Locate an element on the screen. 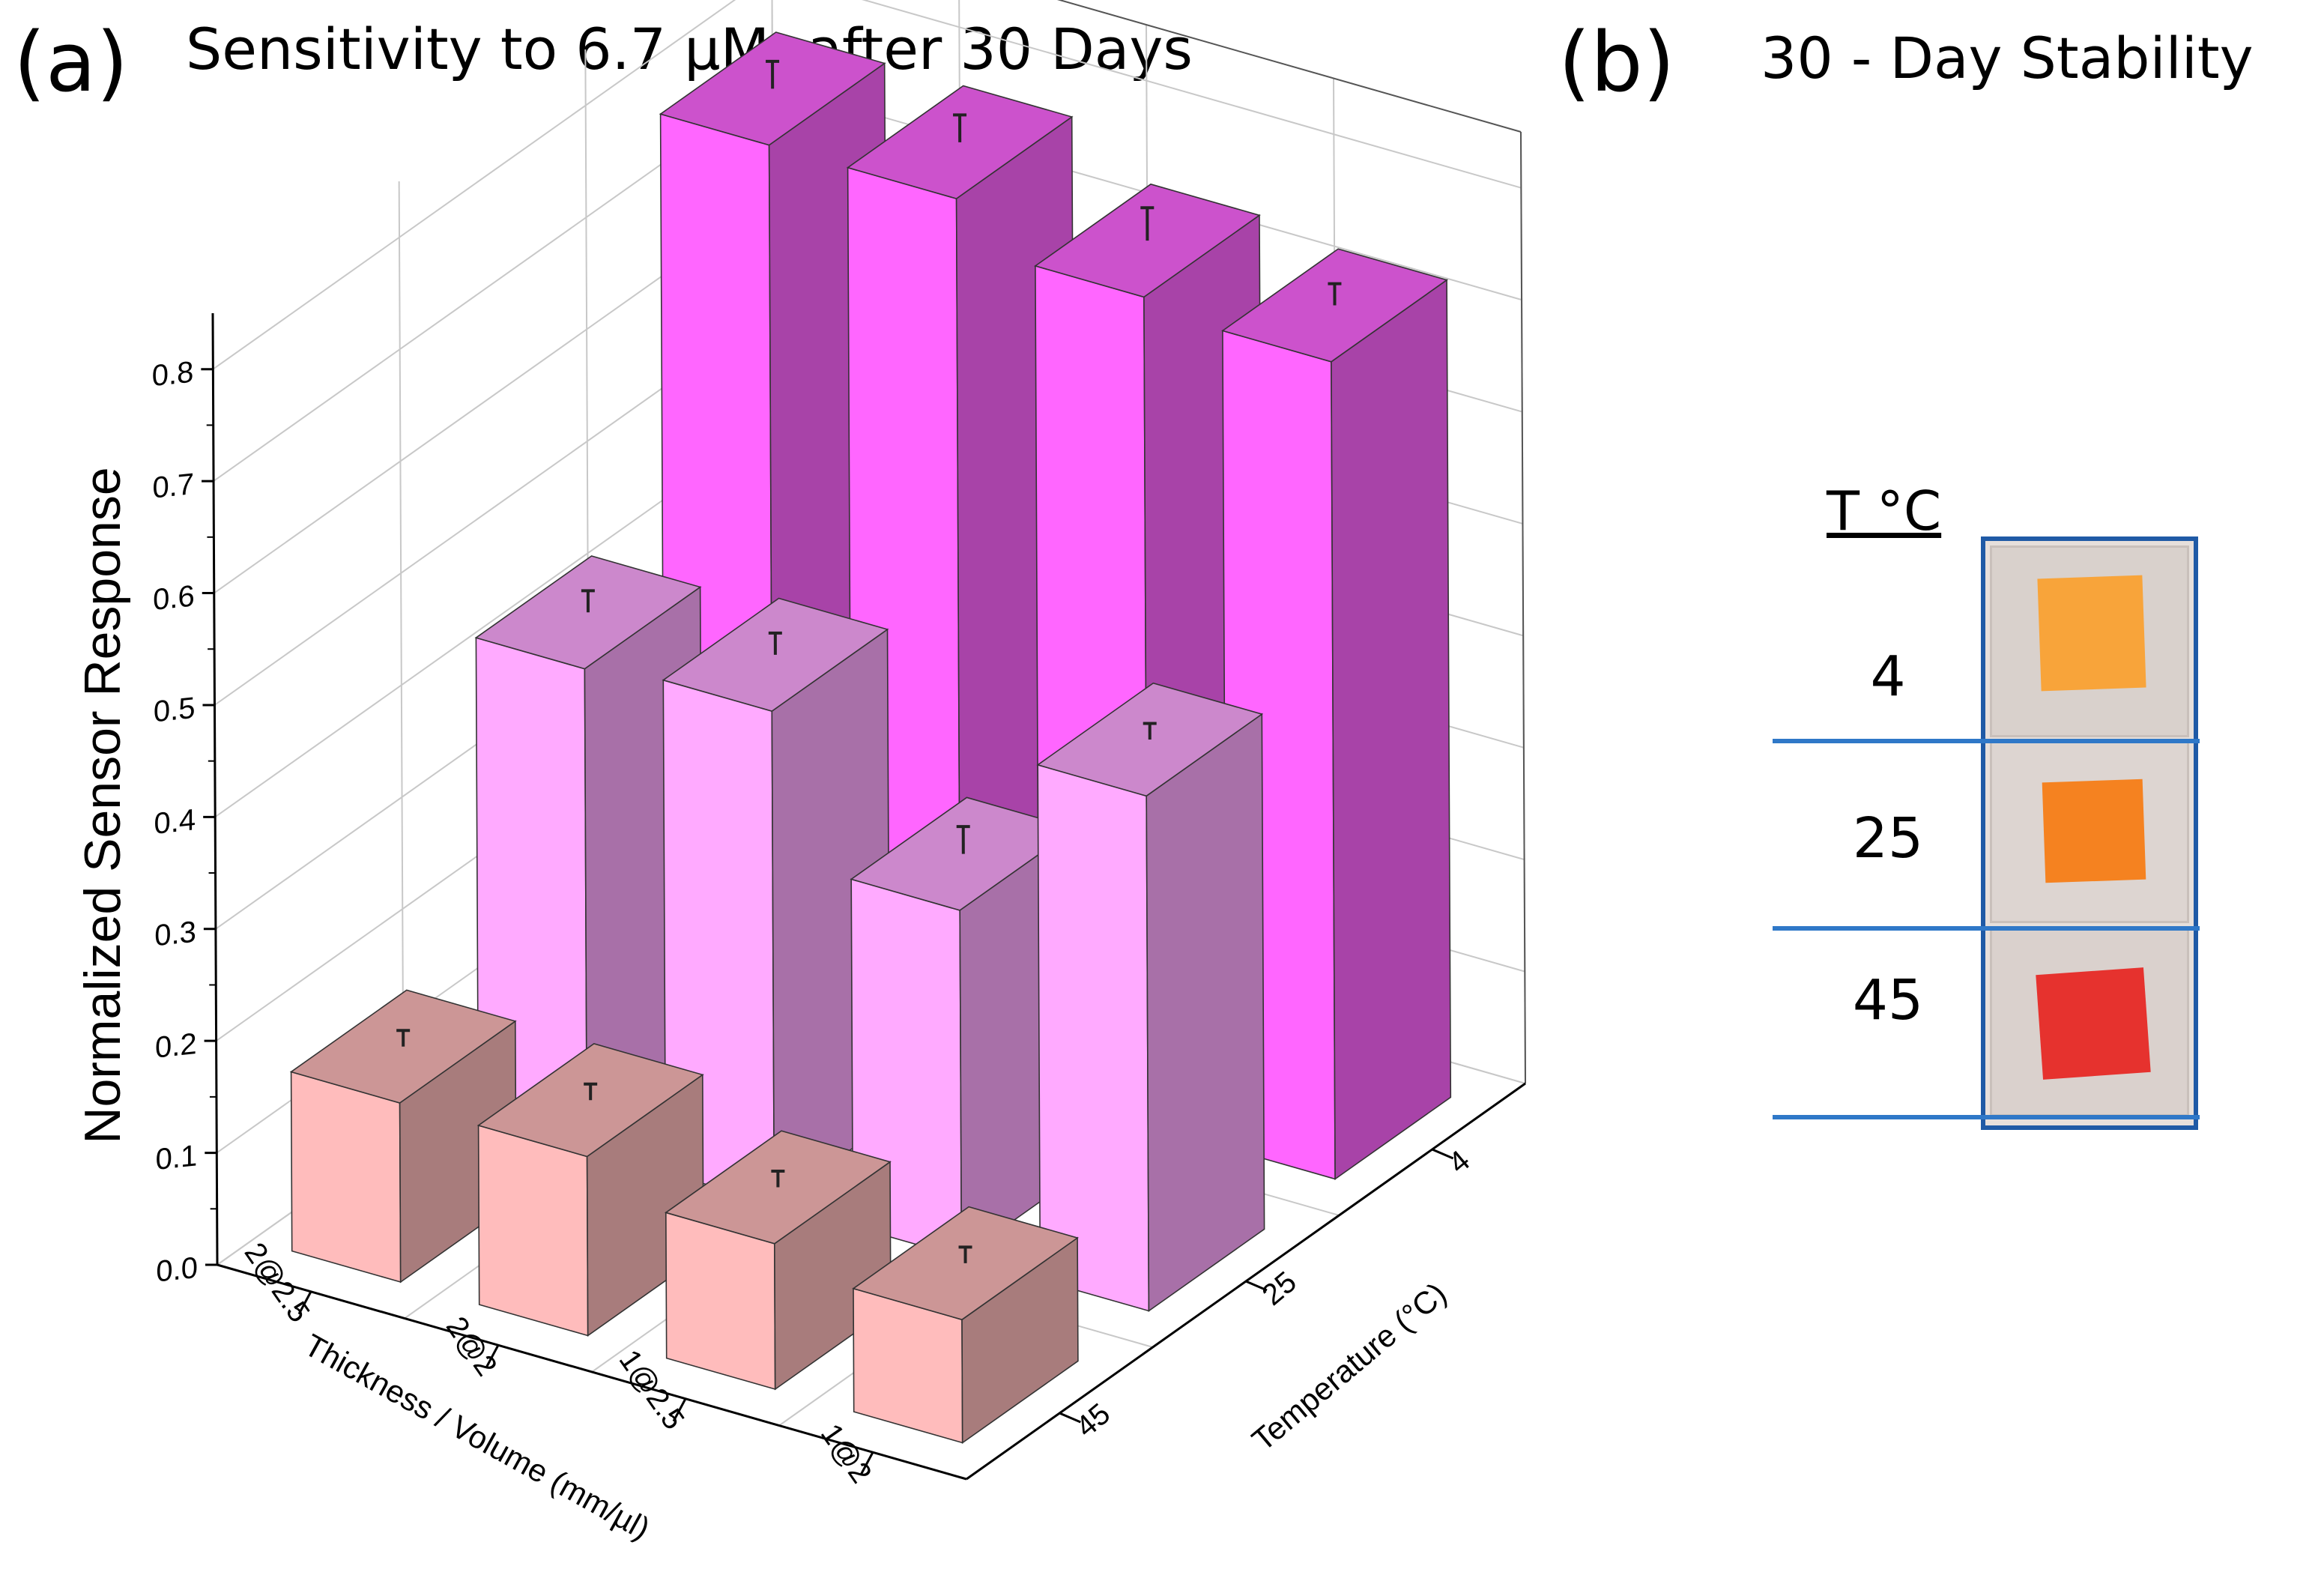 Image resolution: width=2324 pixels, height=1581 pixels. y-tick-label: 0.4 is located at coordinates (175, 822).